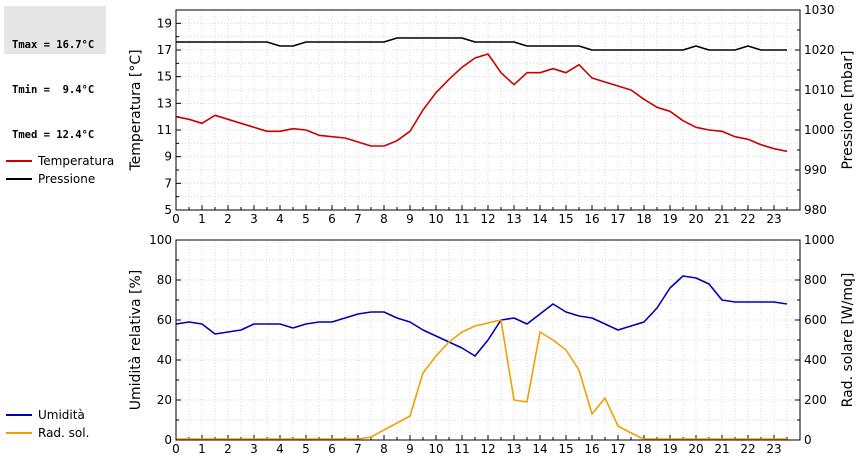 This screenshot has height=460, width=860. What do you see at coordinates (53, 90) in the screenshot?
I see `tmin-text: Tmin = 9.4°C` at bounding box center [53, 90].